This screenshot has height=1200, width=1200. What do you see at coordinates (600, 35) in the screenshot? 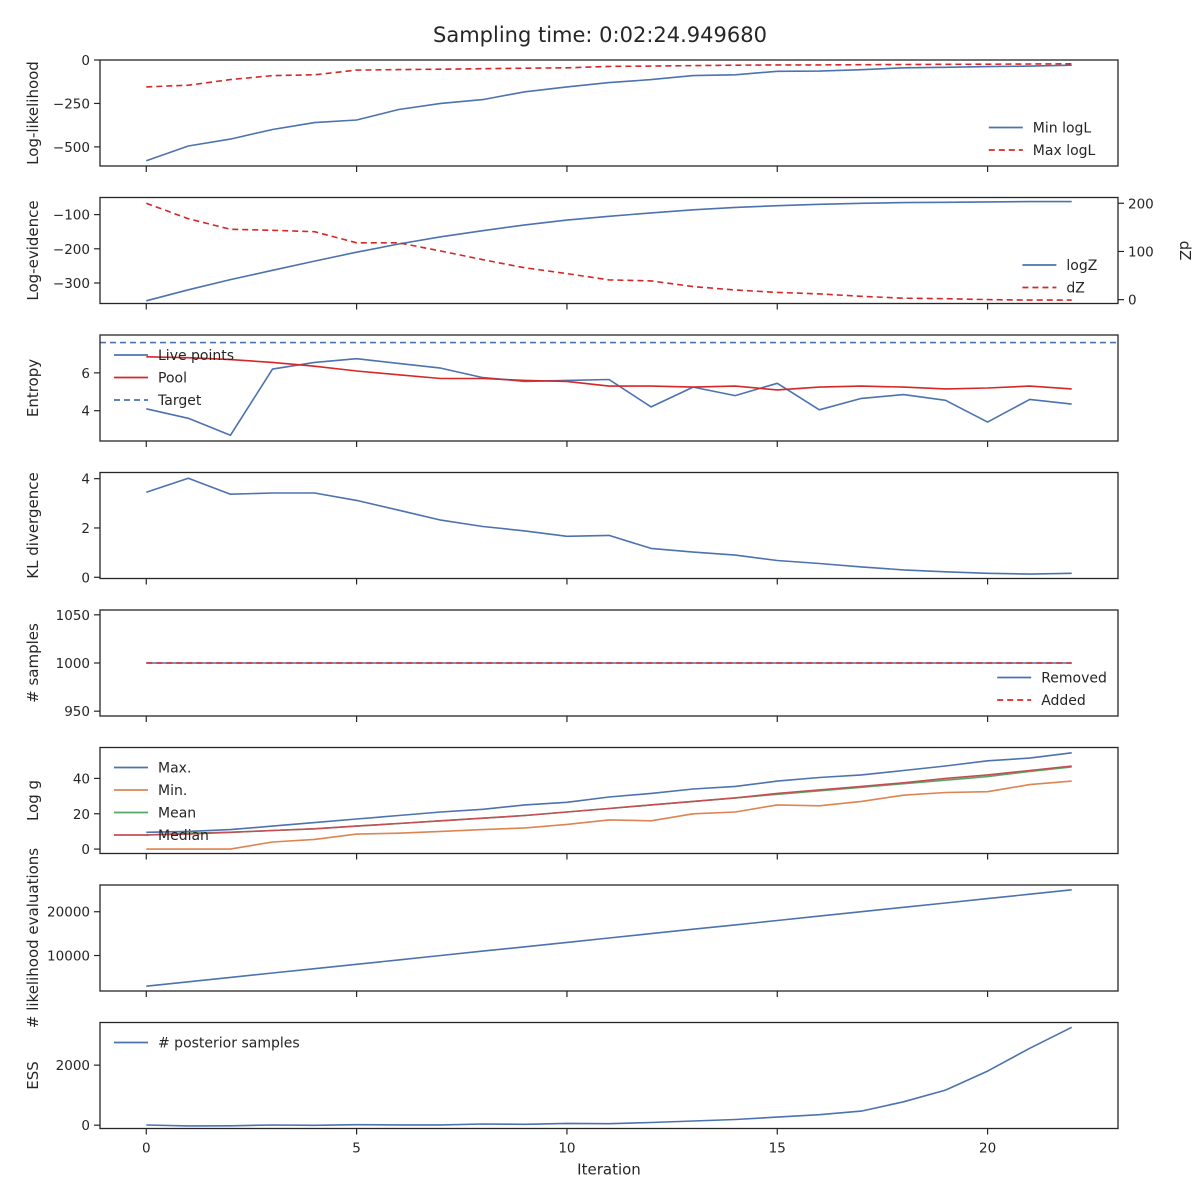
I see `figure-title: Sampling time: 0:02:24.949680` at bounding box center [600, 35].